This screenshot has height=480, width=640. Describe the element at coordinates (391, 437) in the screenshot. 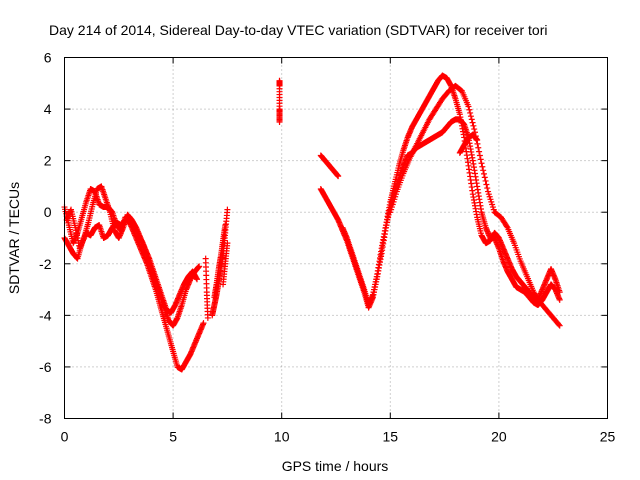

I see `x-tick-label: 15` at that location.